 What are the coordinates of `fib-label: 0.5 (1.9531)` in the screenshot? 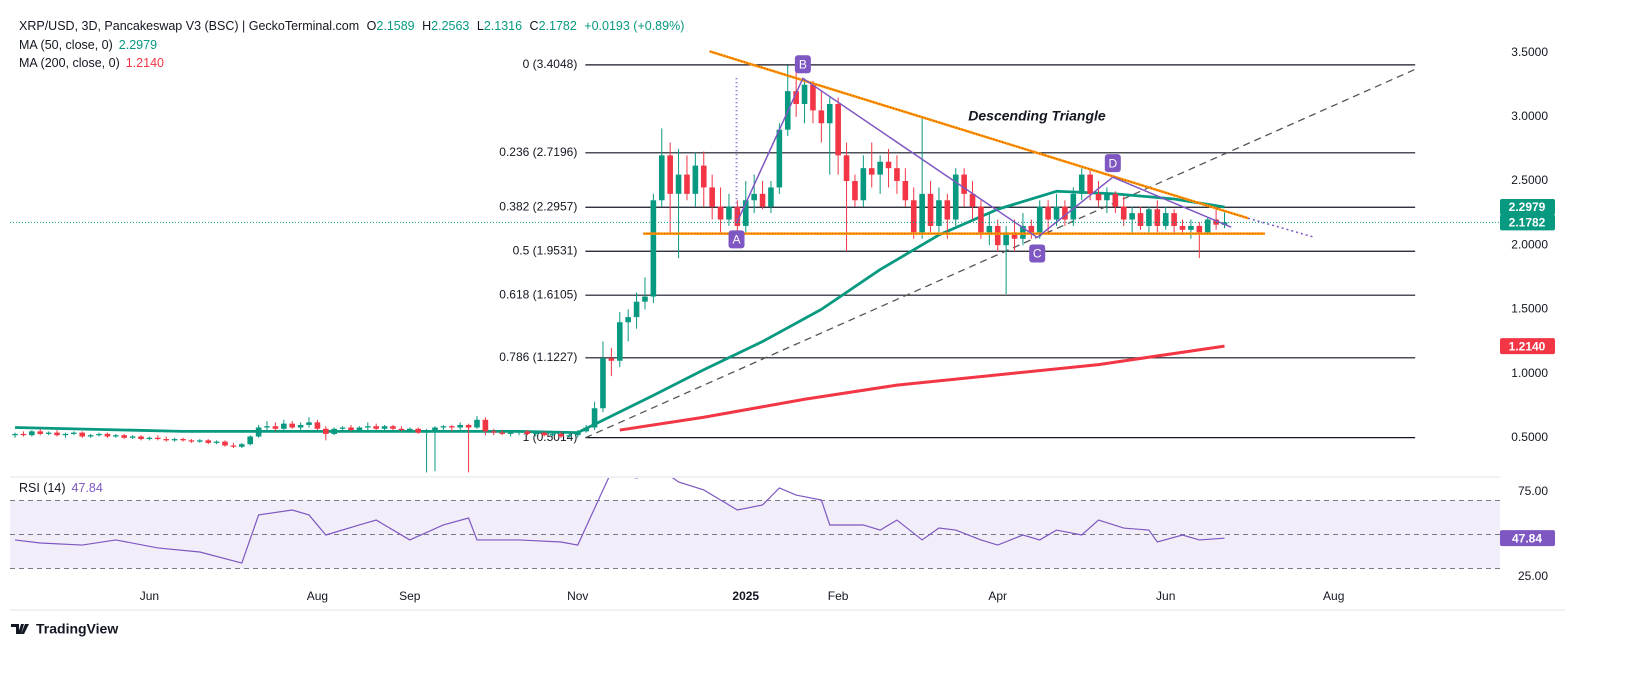 It's located at (545, 250).